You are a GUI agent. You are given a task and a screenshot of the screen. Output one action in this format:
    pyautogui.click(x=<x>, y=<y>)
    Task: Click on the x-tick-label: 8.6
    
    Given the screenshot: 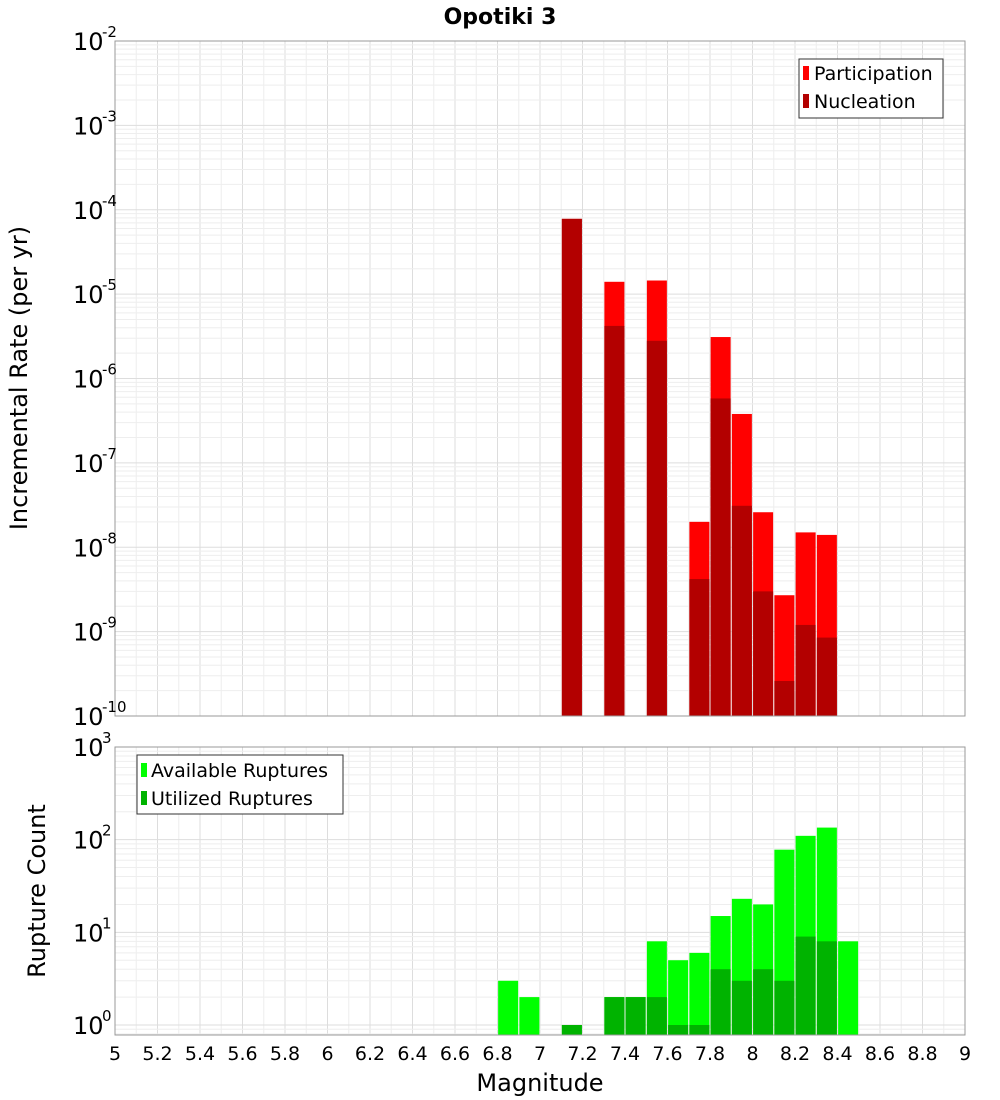 What is the action you would take?
    pyautogui.click(x=880, y=1054)
    